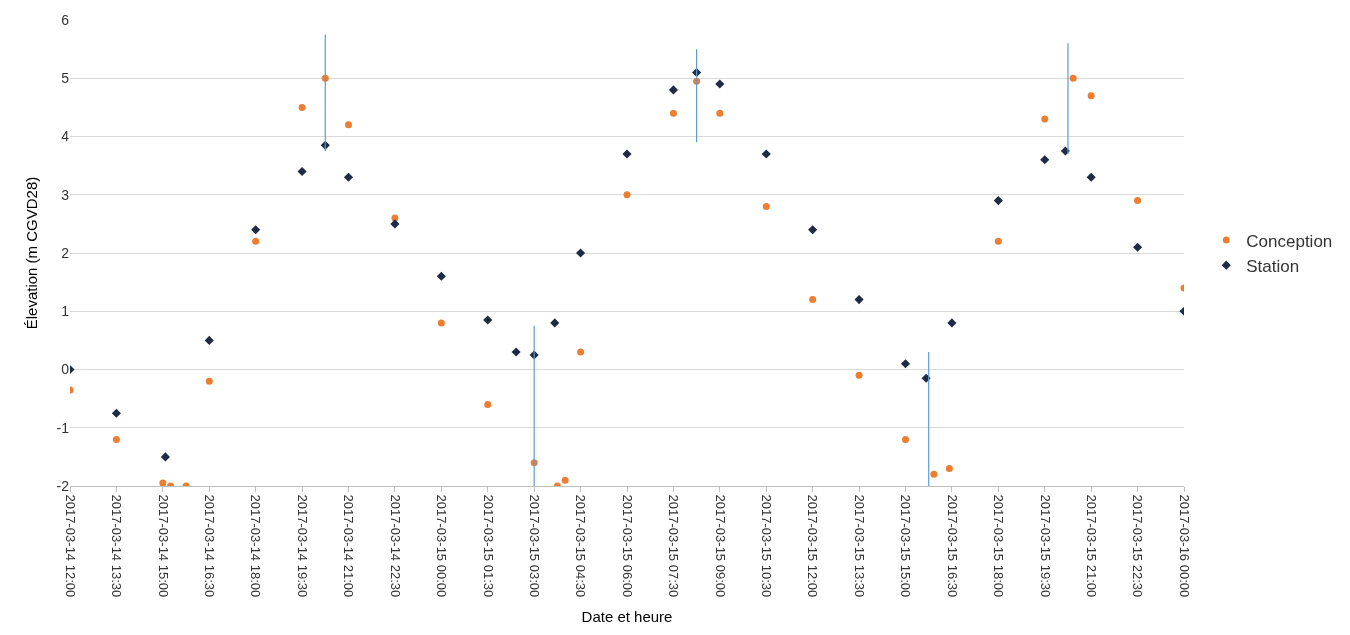 This screenshot has width=1350, height=635. Describe the element at coordinates (767, 546) in the screenshot. I see `x-tick-label: 2017-03-15 10:30` at that location.